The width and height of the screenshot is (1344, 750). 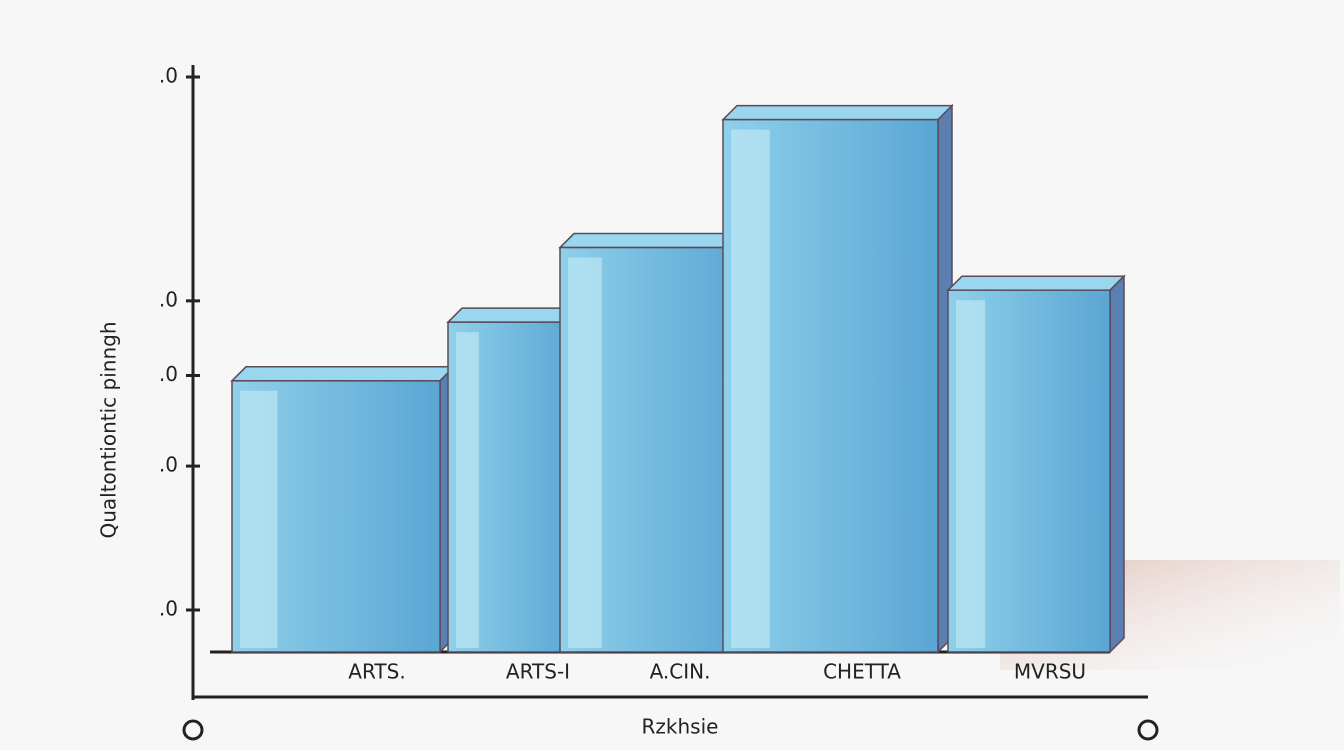 What do you see at coordinates (1117, 464) in the screenshot?
I see `bar-side` at bounding box center [1117, 464].